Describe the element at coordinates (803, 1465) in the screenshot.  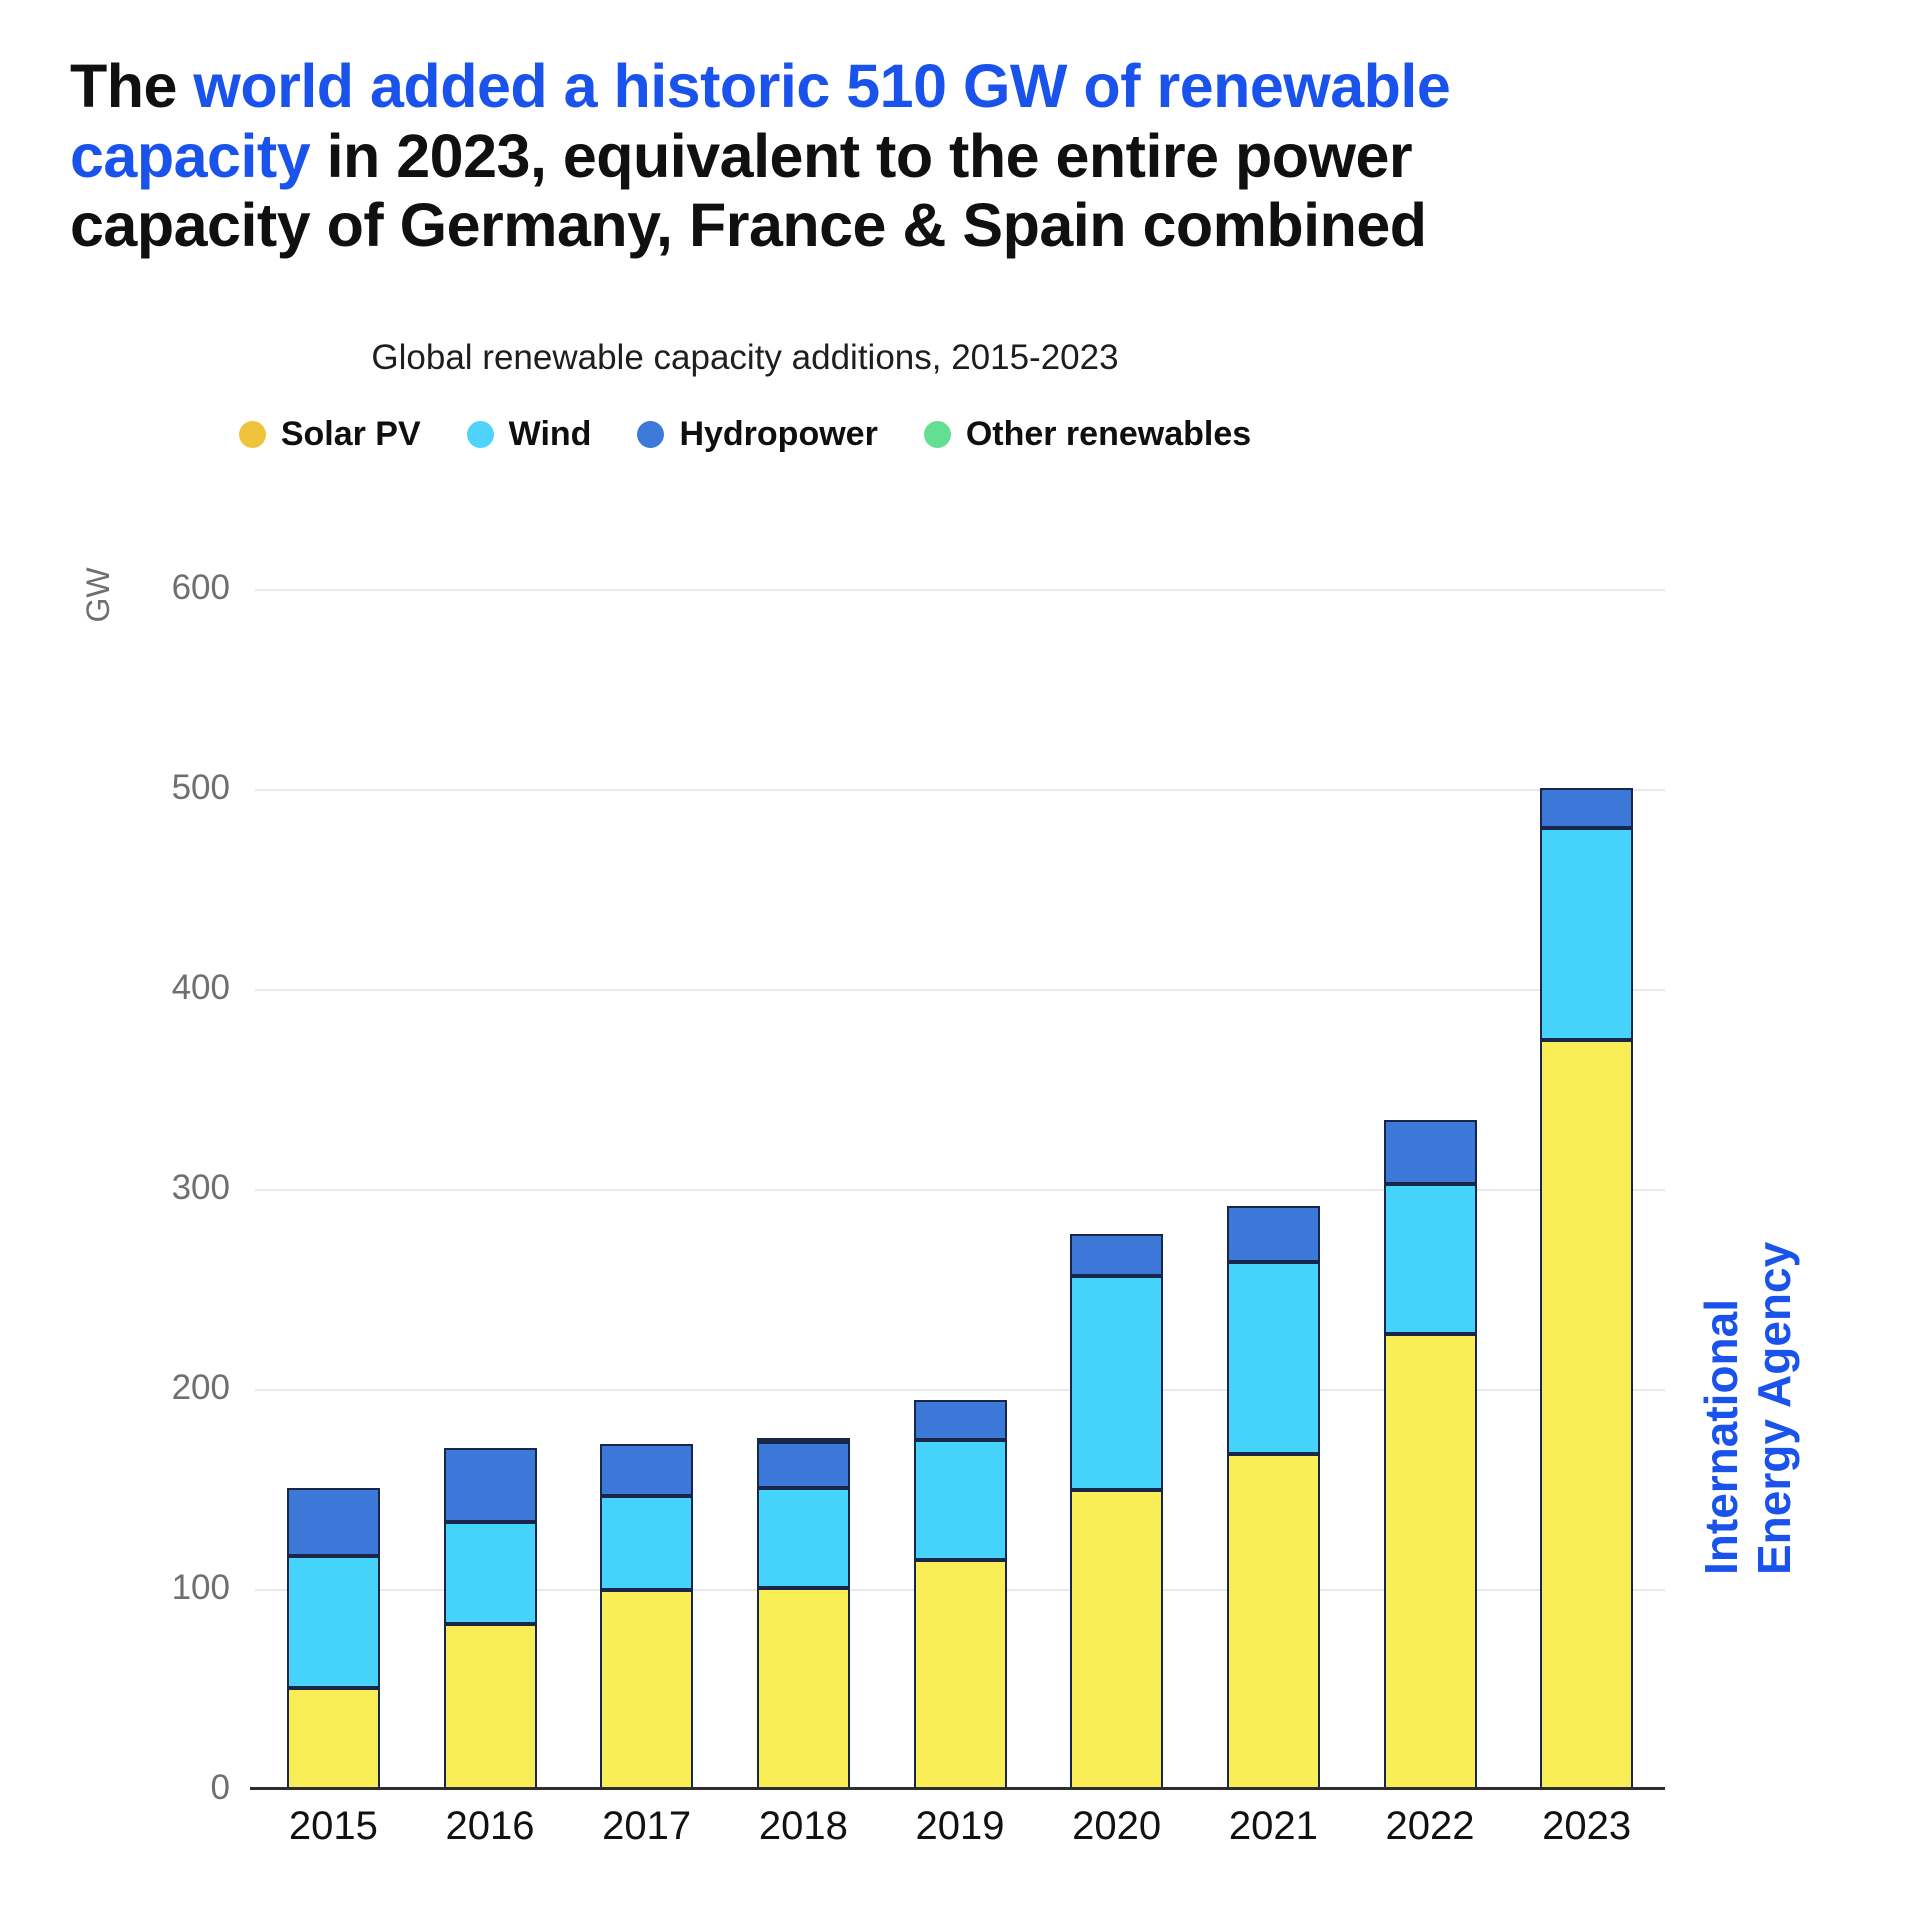
I see `bar-segment-hydropower-2018` at that location.